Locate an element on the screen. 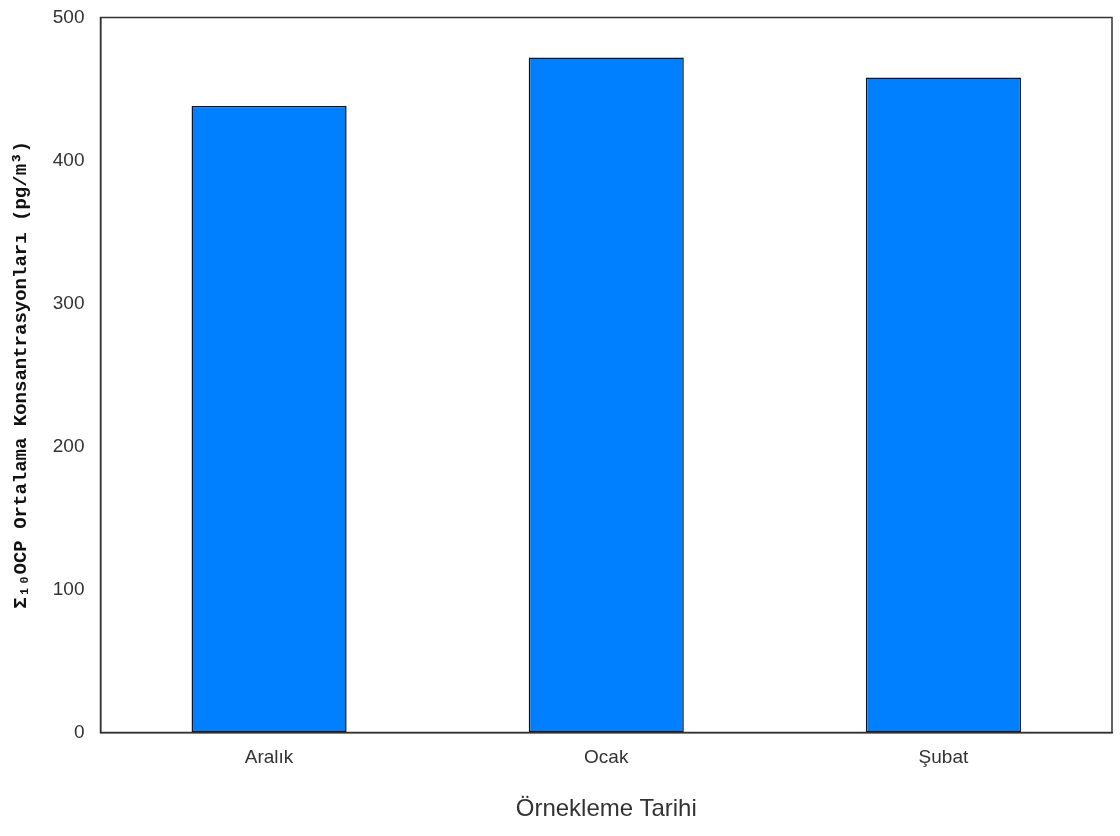 This screenshot has width=1120, height=836. x-tick-label: Ocak is located at coordinates (606, 757).